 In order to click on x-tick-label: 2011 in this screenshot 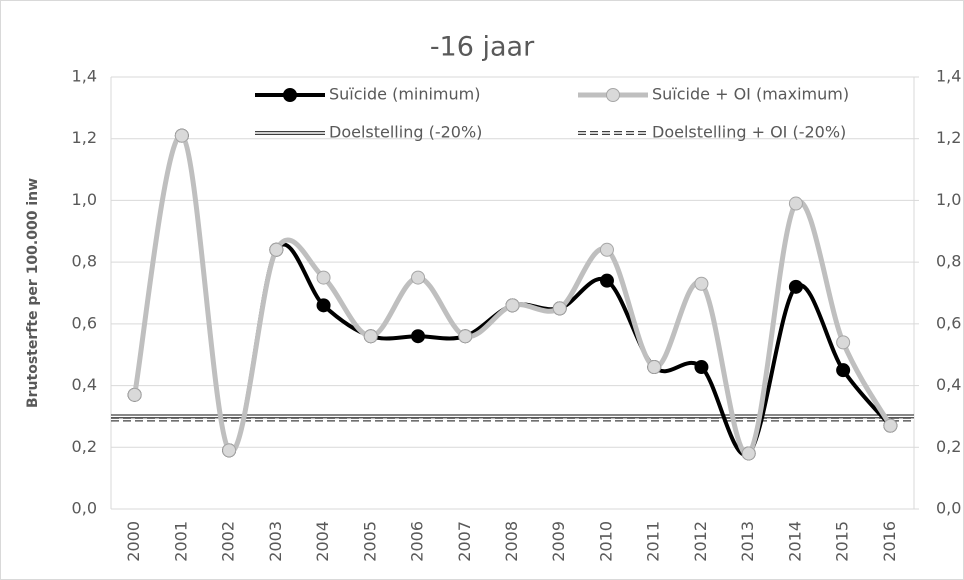, I will do `click(653, 541)`.